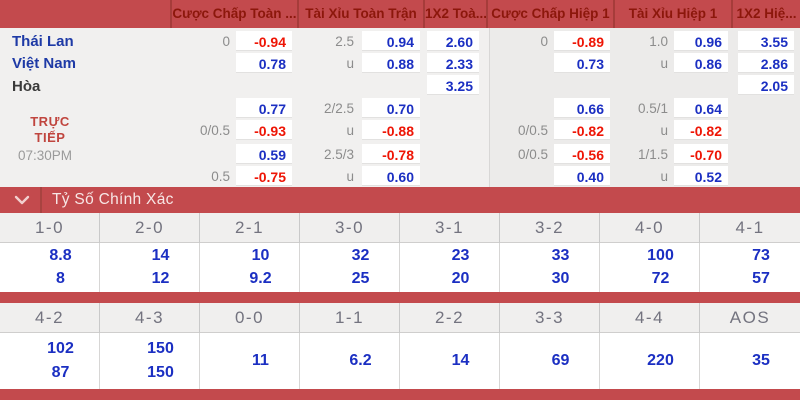 Image resolution: width=800 pixels, height=400 pixels. Describe the element at coordinates (450, 267) in the screenshot. I see `score-odds-cell: 23 20` at that location.